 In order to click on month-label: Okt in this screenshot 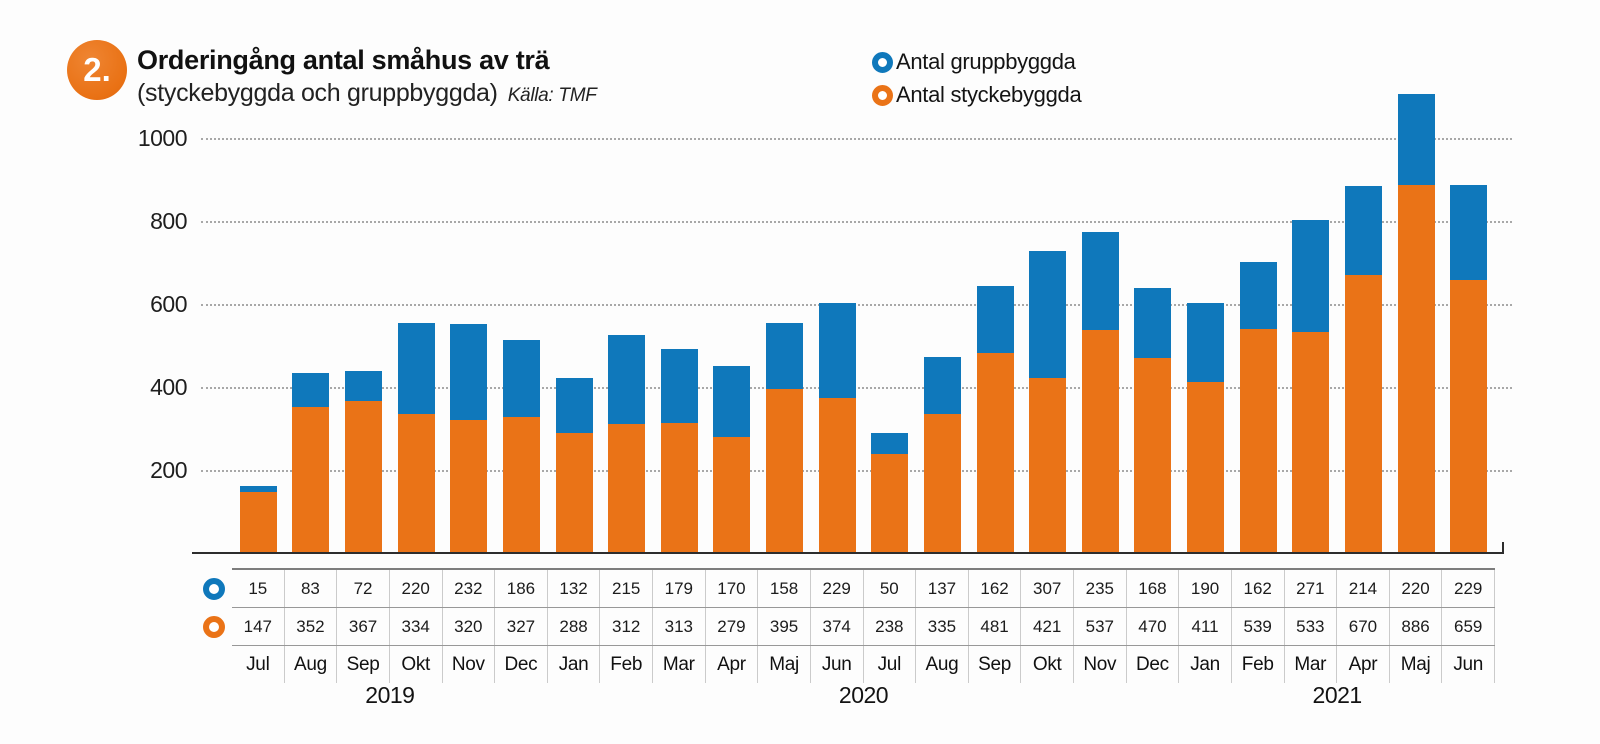, I will do `click(1047, 664)`.